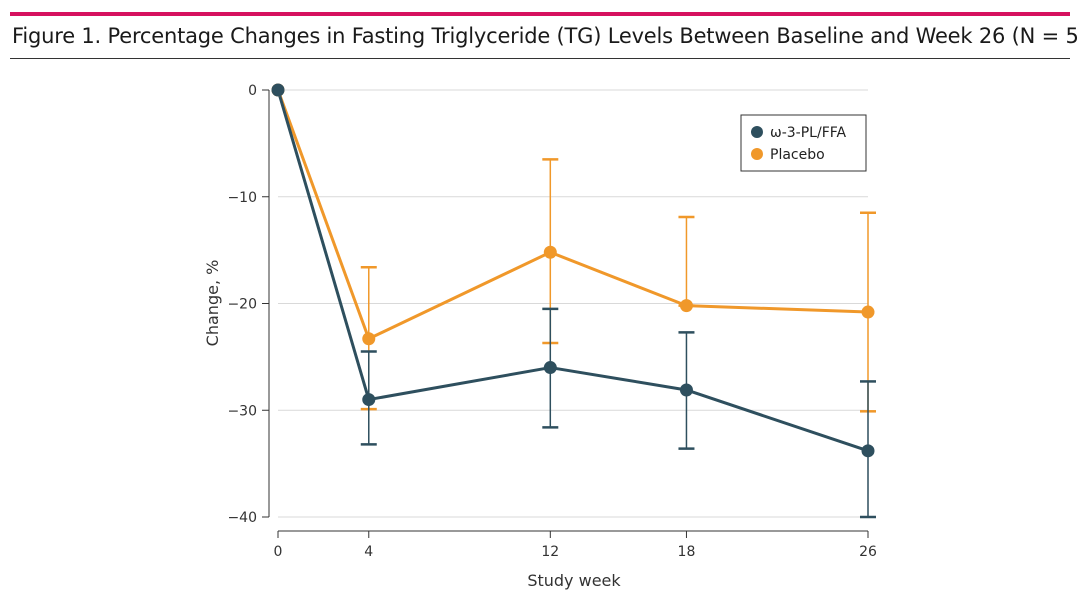 This screenshot has height=607, width=1080. I want to click on legend-swatch-placebo, so click(757, 154).